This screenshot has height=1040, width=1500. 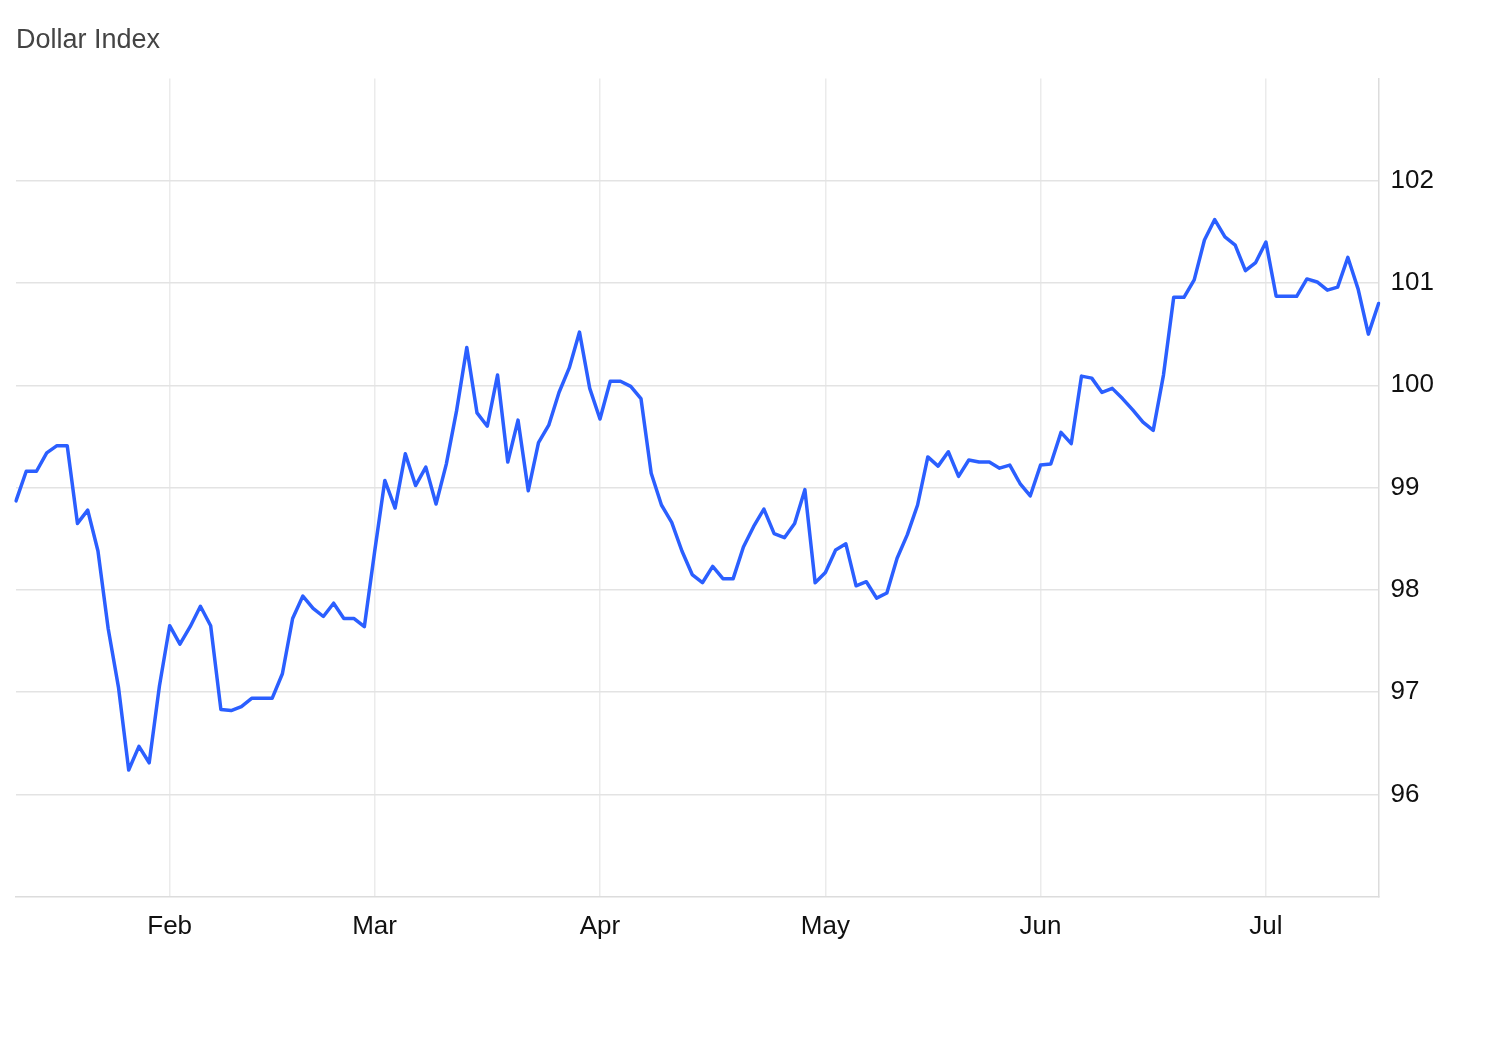 What do you see at coordinates (375, 924) in the screenshot?
I see `x-tick-label: Mar` at bounding box center [375, 924].